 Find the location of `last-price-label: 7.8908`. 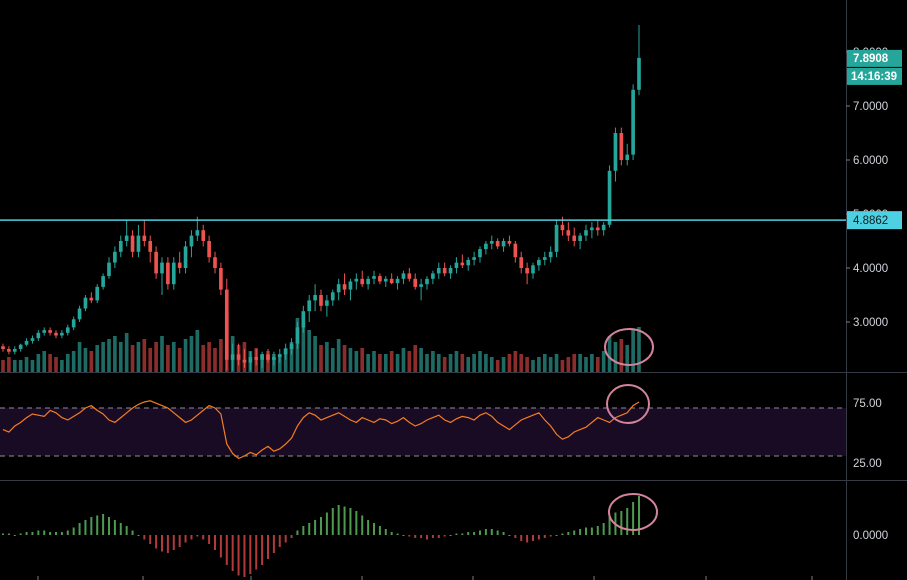

last-price-label: 7.8908 is located at coordinates (871, 59).